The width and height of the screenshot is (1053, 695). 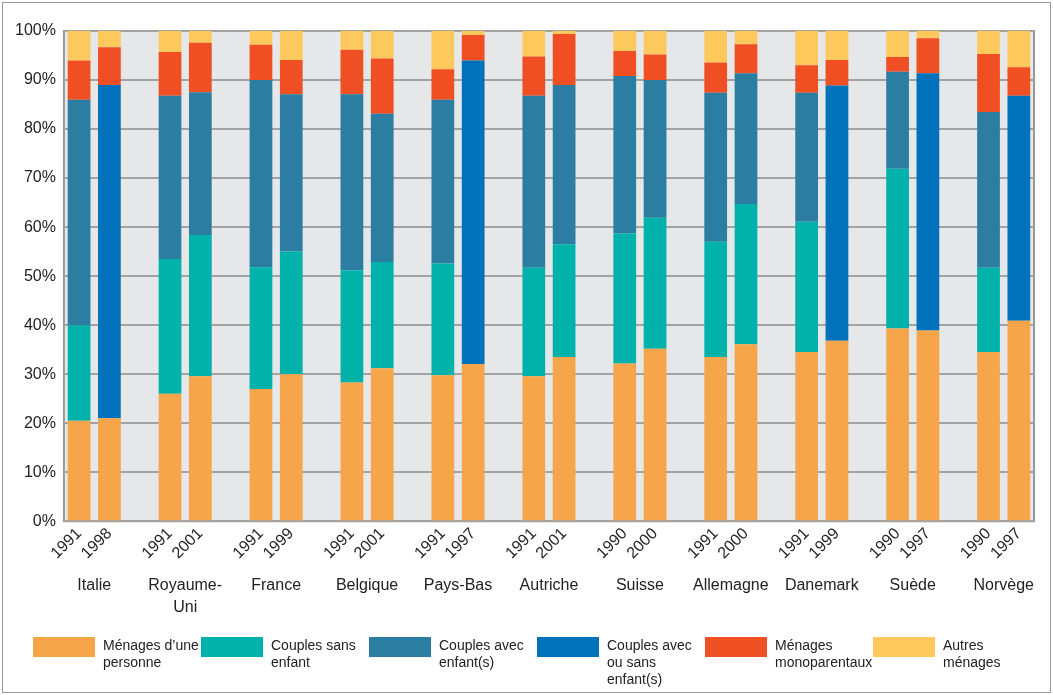 What do you see at coordinates (39, 226) in the screenshot?
I see `y-tick-label: 60%` at bounding box center [39, 226].